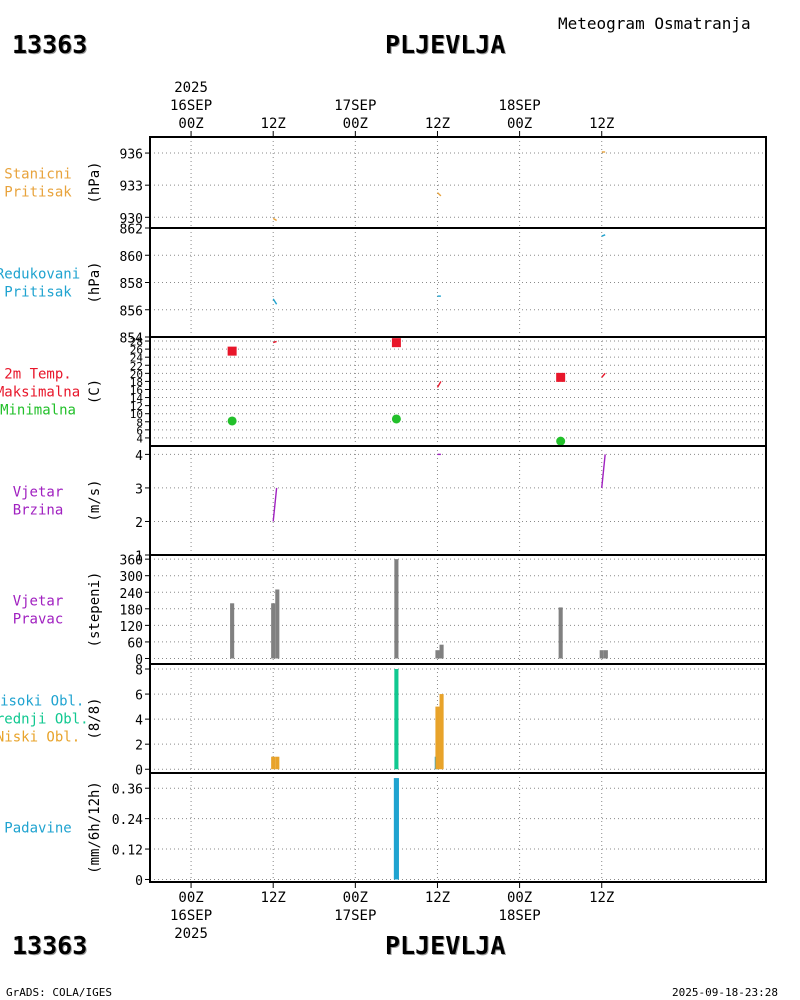  What do you see at coordinates (355, 106) in the screenshot?
I see `date-label-top: 17SEP` at bounding box center [355, 106].